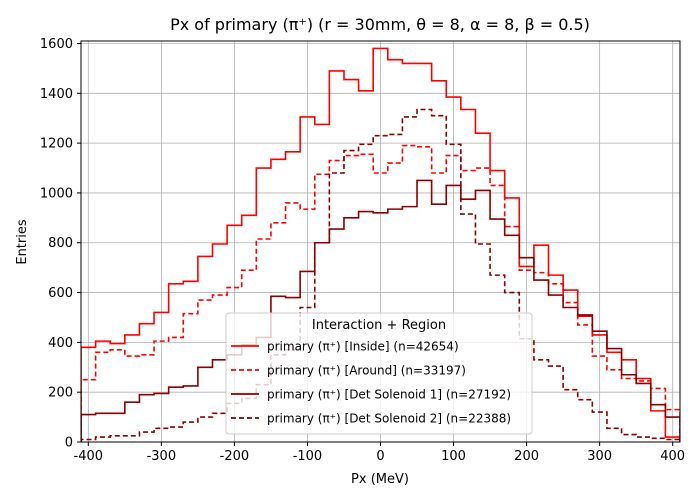 The width and height of the screenshot is (700, 500). Describe the element at coordinates (453, 456) in the screenshot. I see `x-tick-label: 100` at that location.